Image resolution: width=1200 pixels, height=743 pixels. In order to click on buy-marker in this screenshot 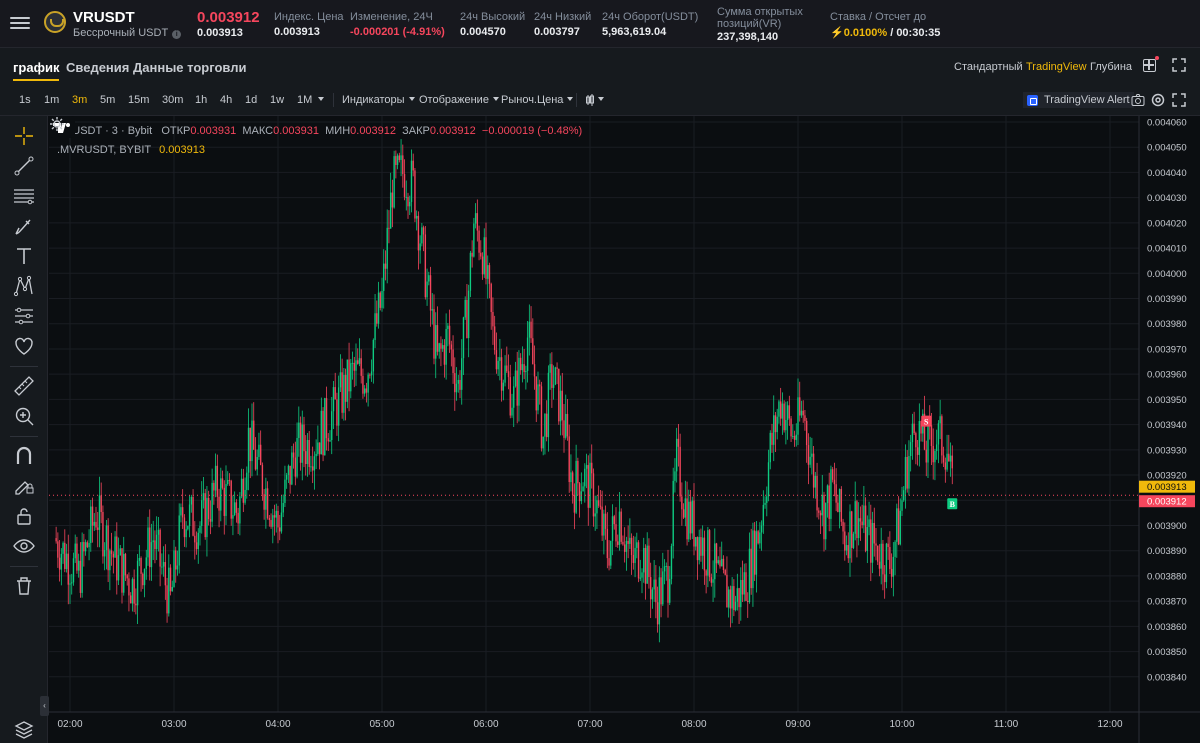, I will do `click(952, 504)`.